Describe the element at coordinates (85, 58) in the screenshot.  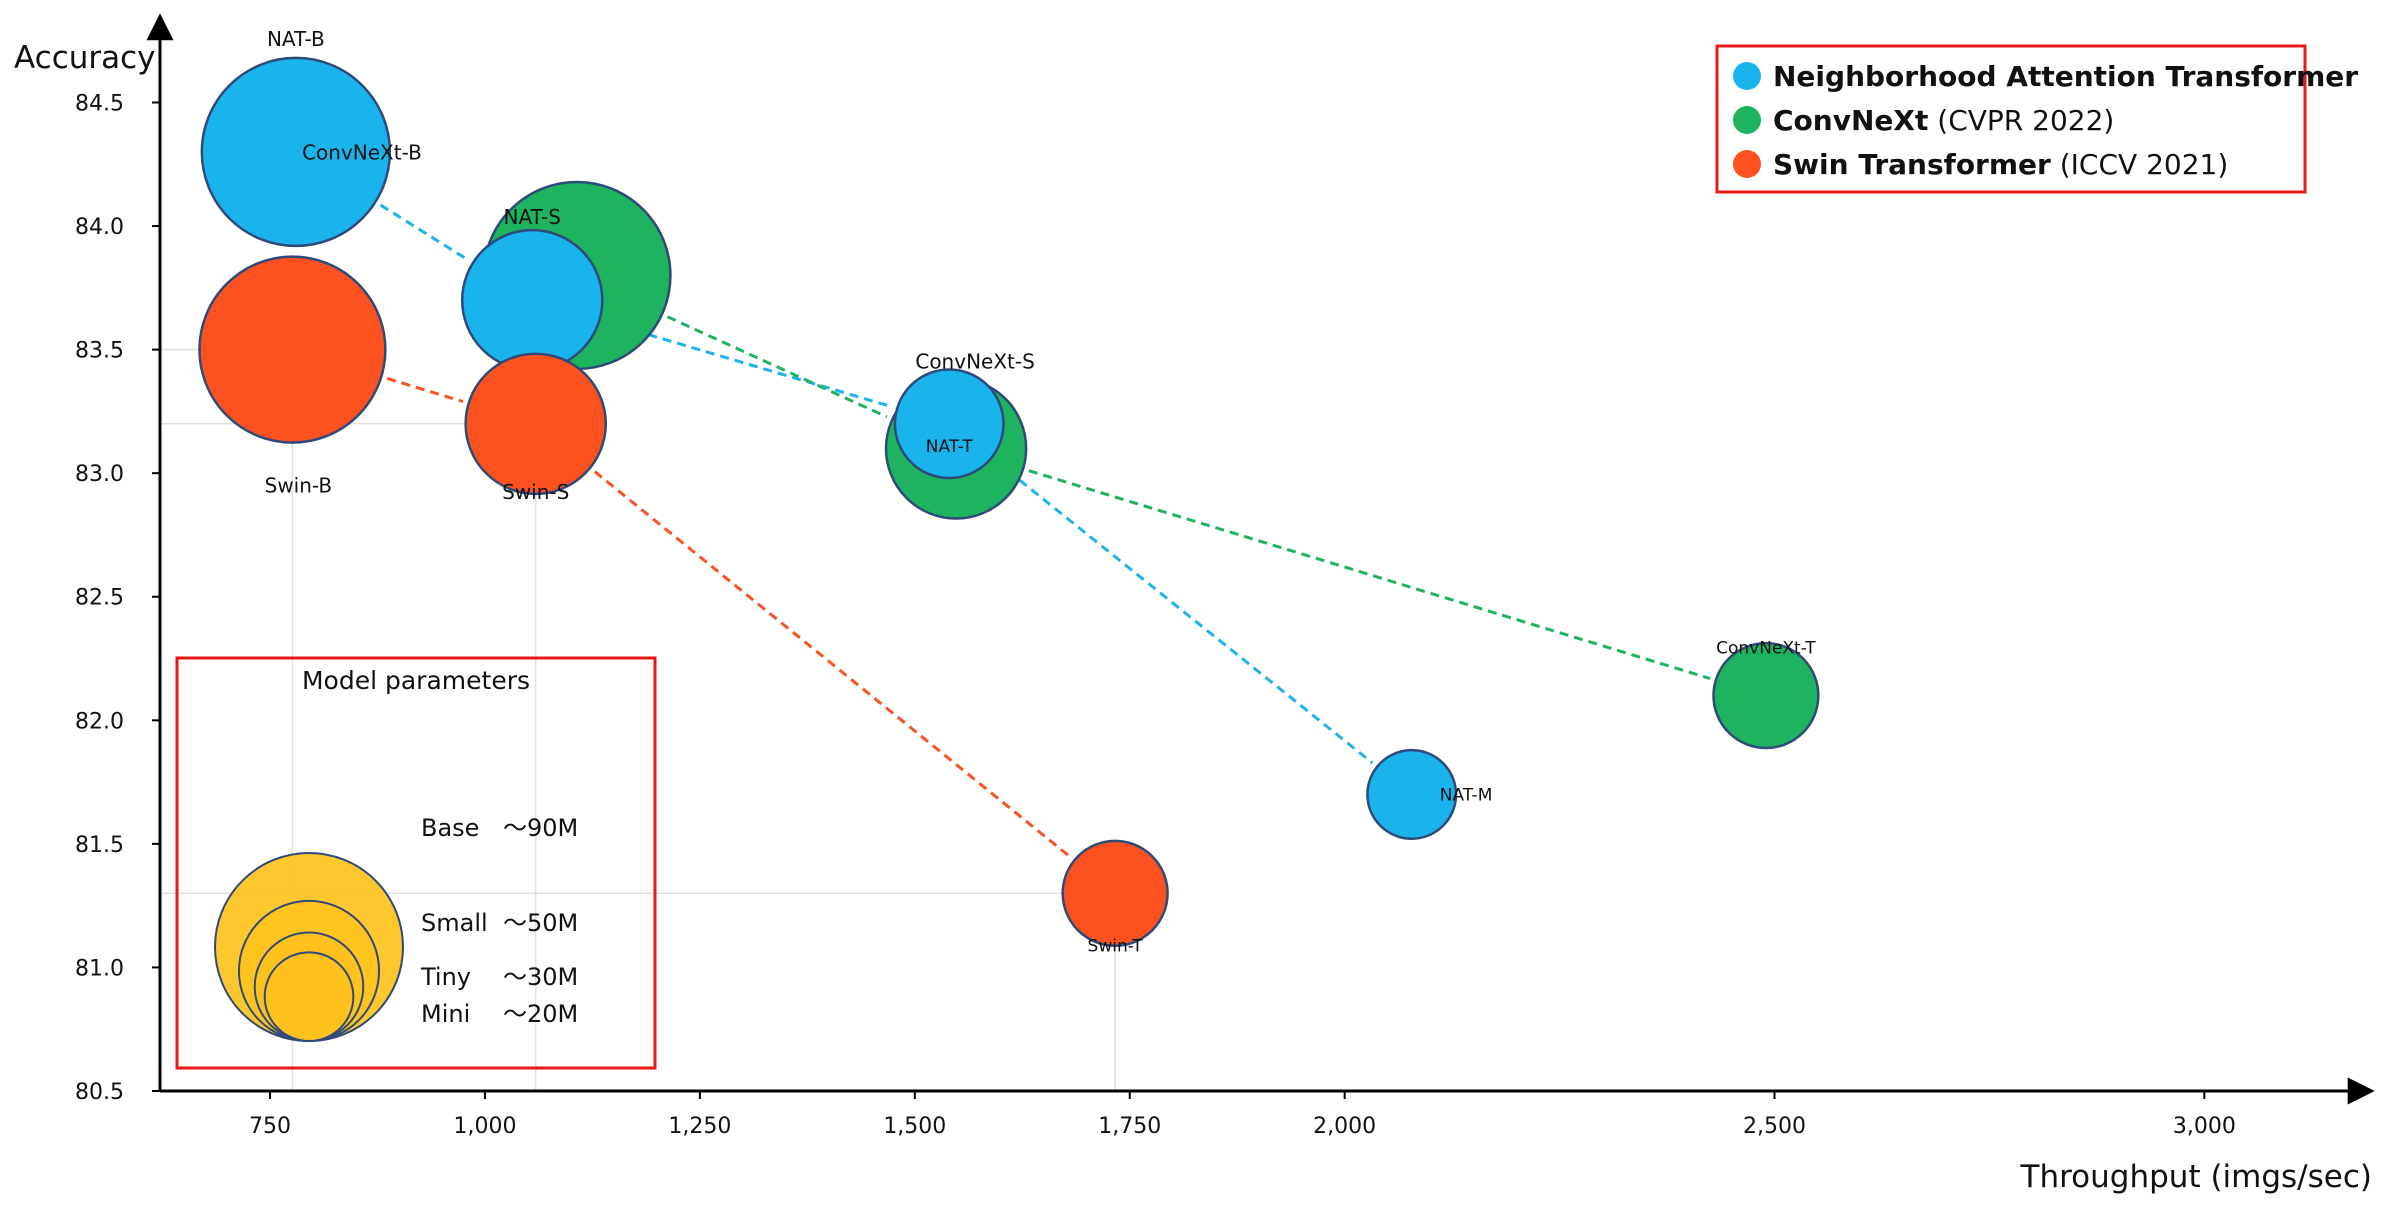
I see `y-axis-title: Accuracy` at that location.